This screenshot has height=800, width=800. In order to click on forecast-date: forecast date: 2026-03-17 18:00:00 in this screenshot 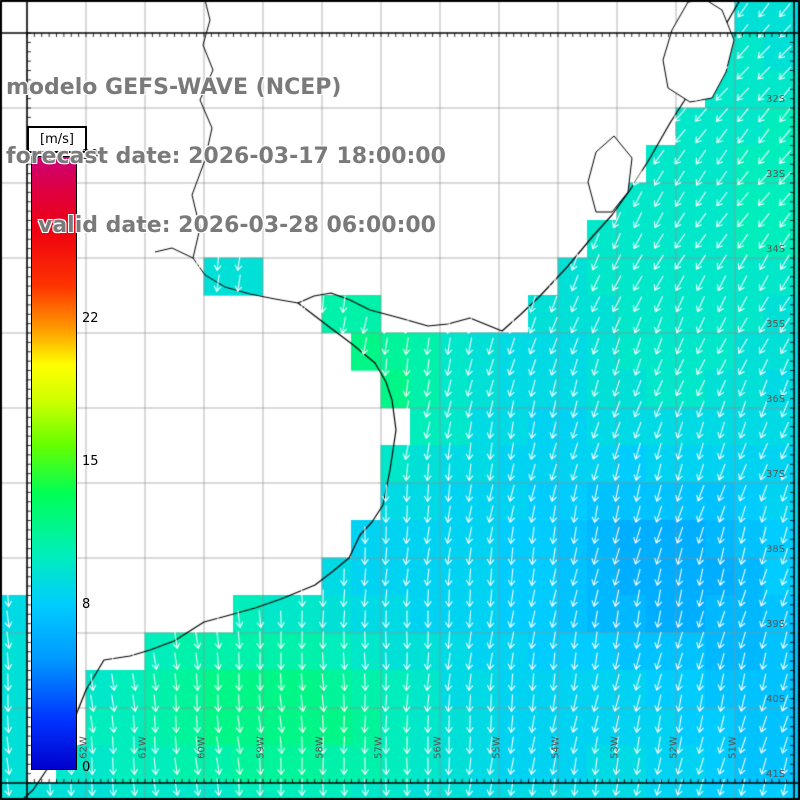, I will do `click(226, 156)`.